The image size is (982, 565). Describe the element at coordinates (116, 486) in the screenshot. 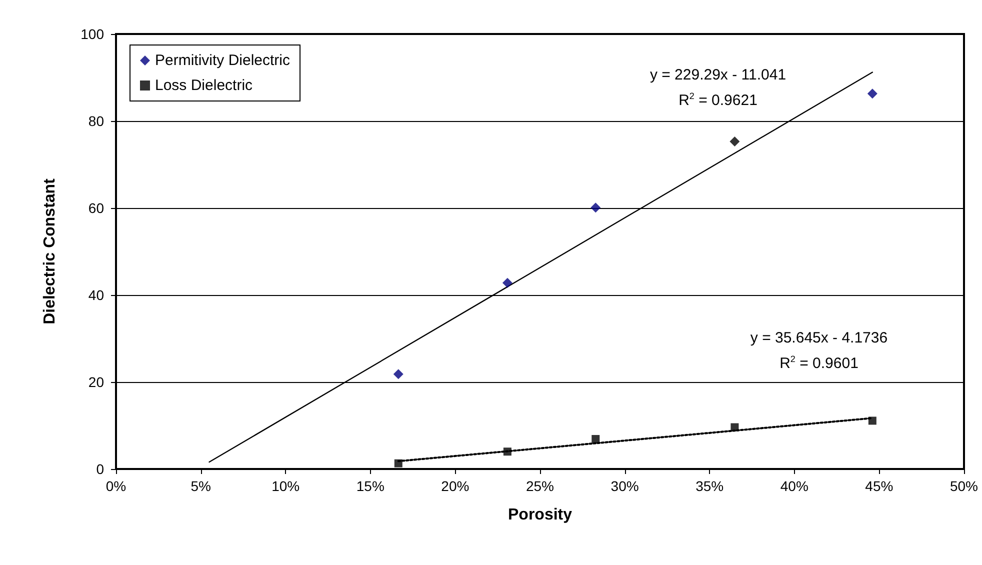

I see `x-tick-label: 0%` at that location.